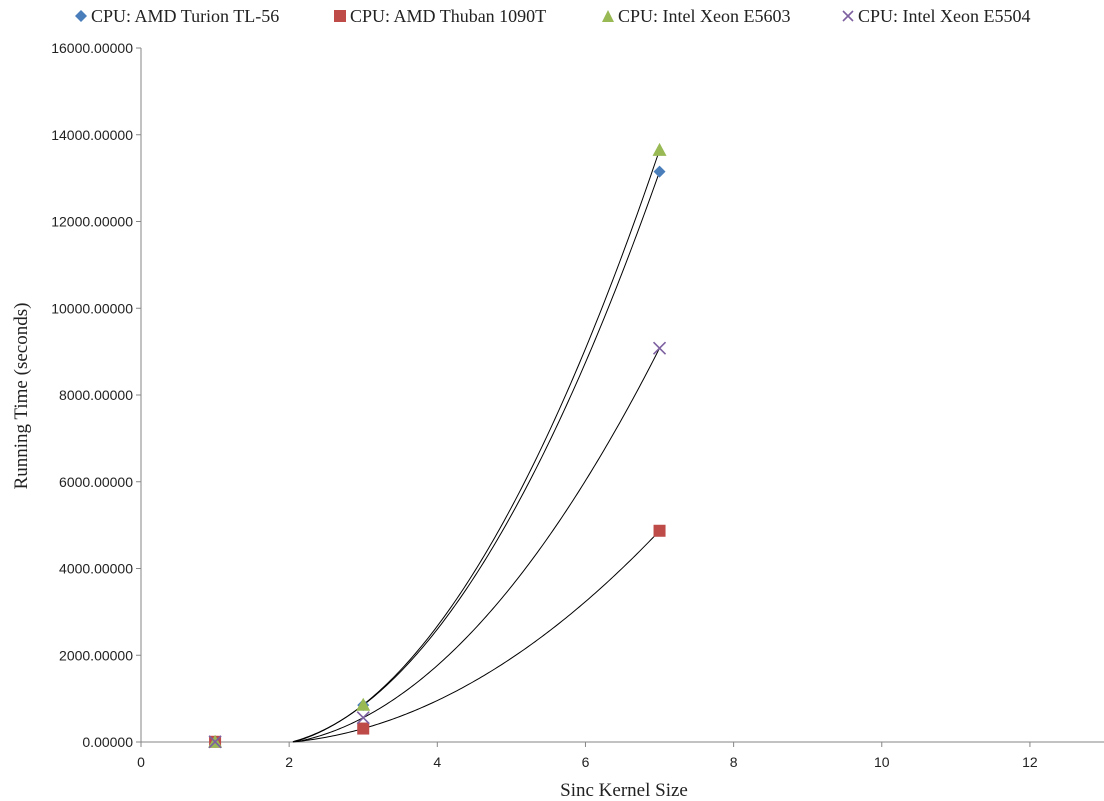 The height and width of the screenshot is (801, 1104). What do you see at coordinates (107, 742) in the screenshot?
I see `y-tick-label: 0.00000` at bounding box center [107, 742].